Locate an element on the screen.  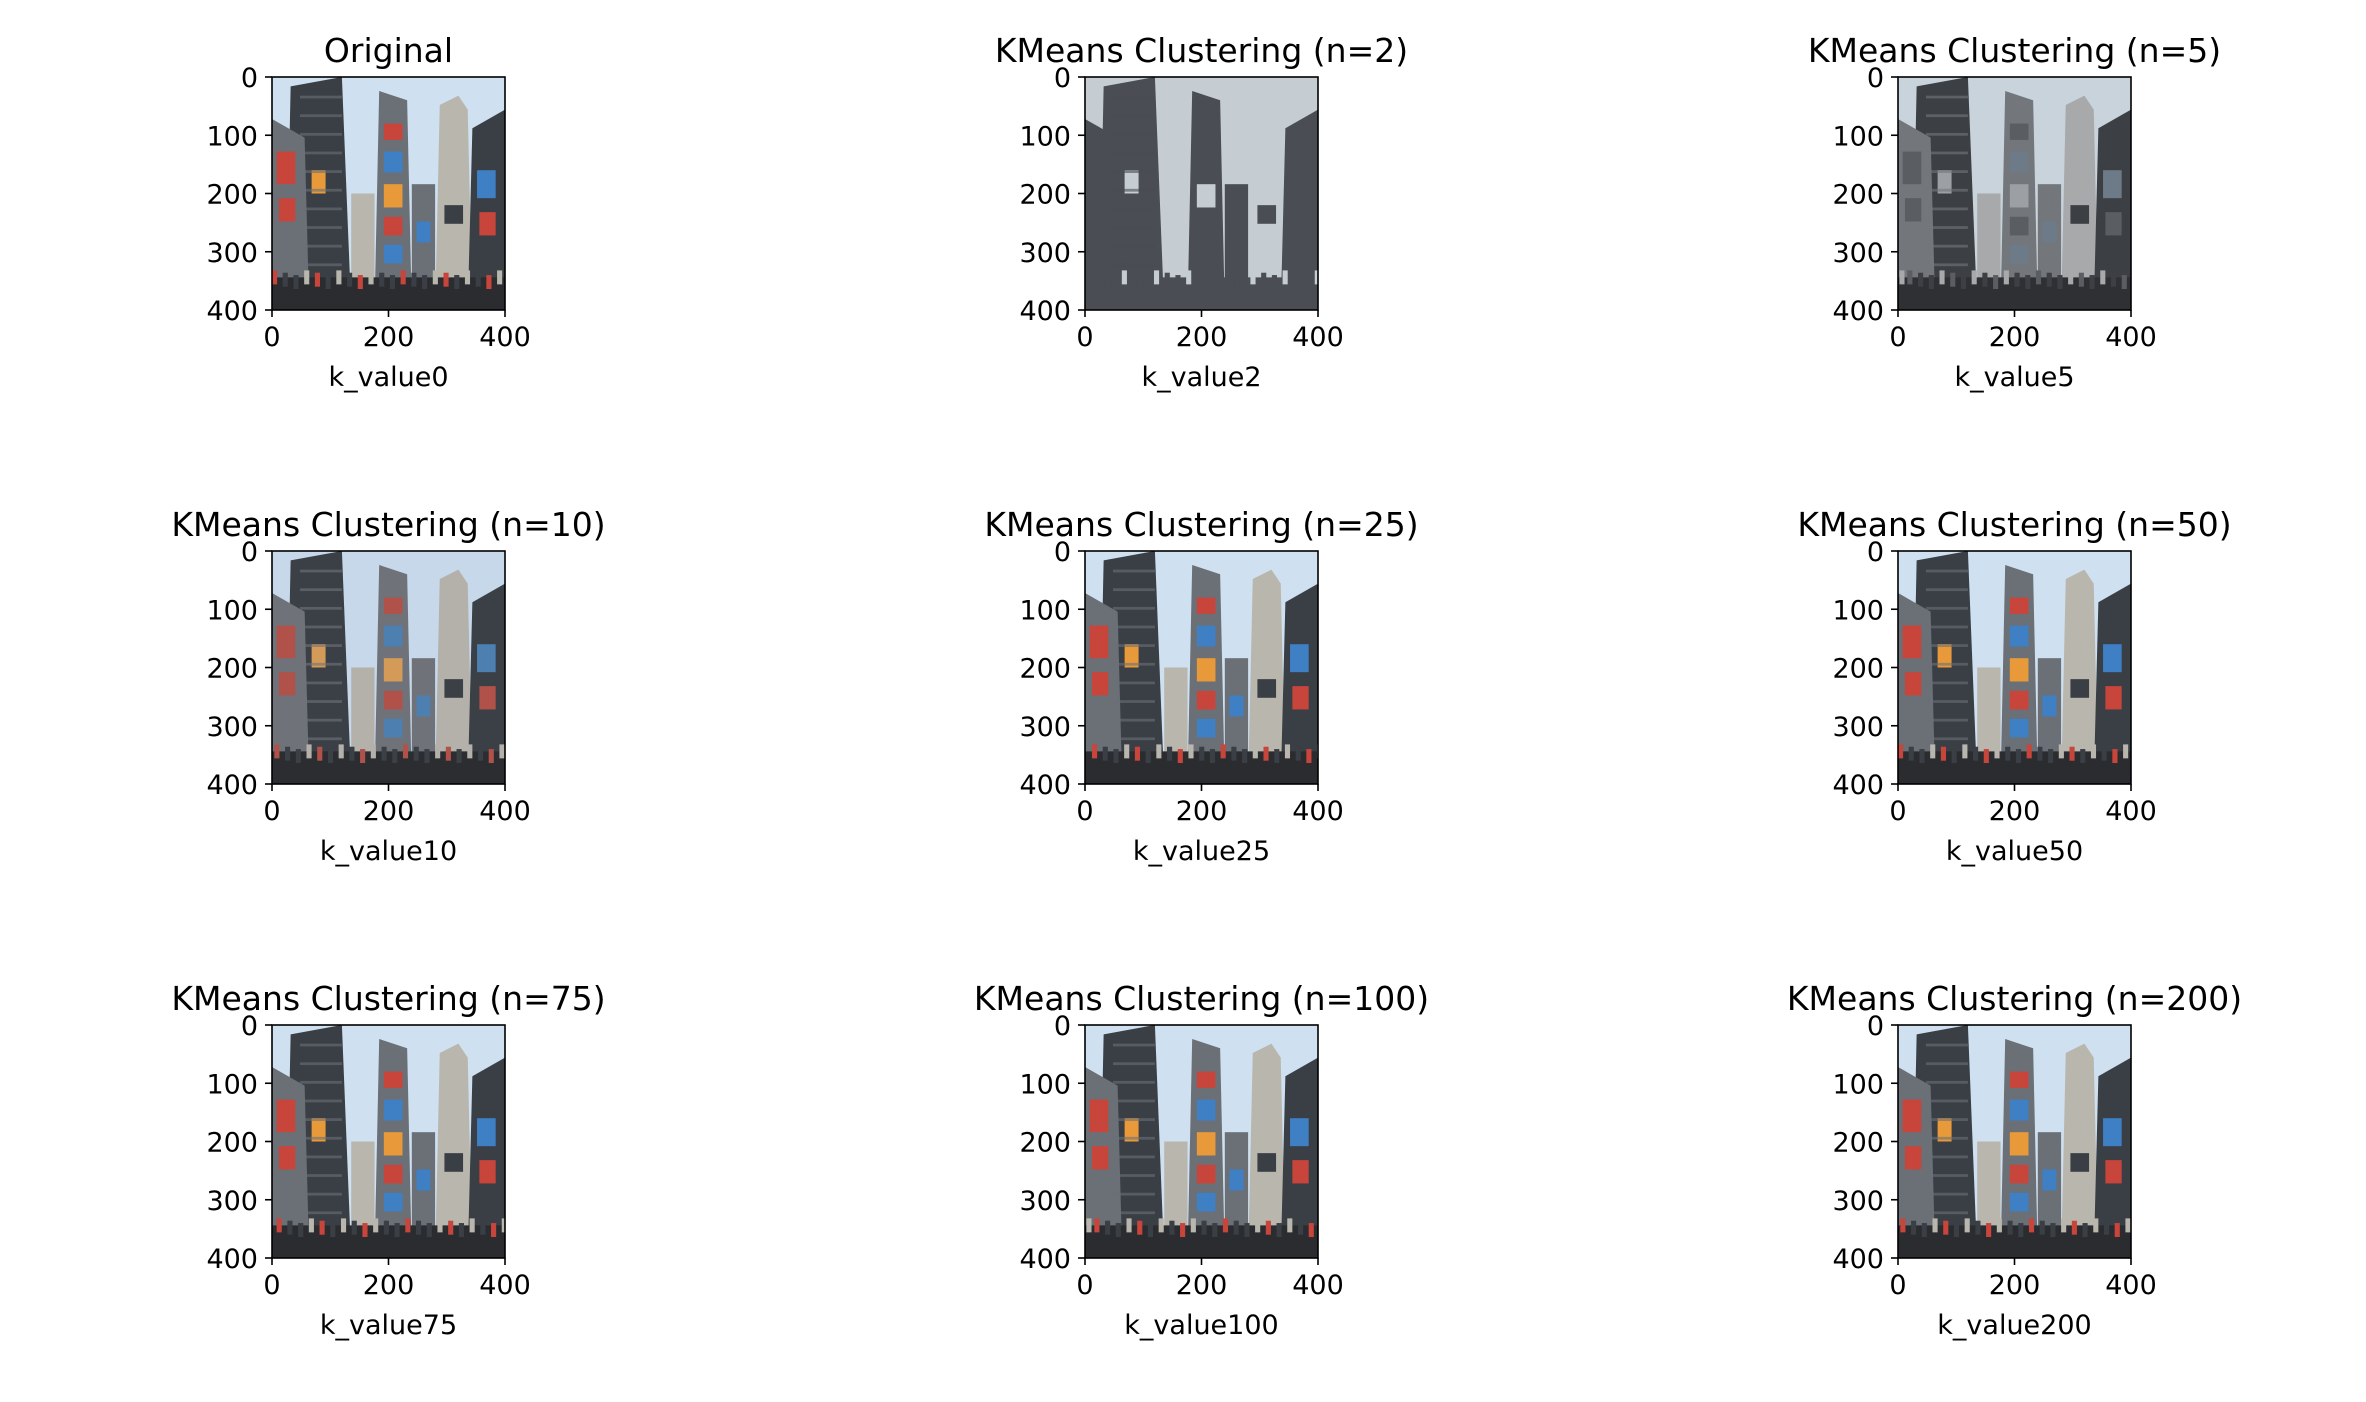
x-axis-label: k_value0 is located at coordinates (388, 377).